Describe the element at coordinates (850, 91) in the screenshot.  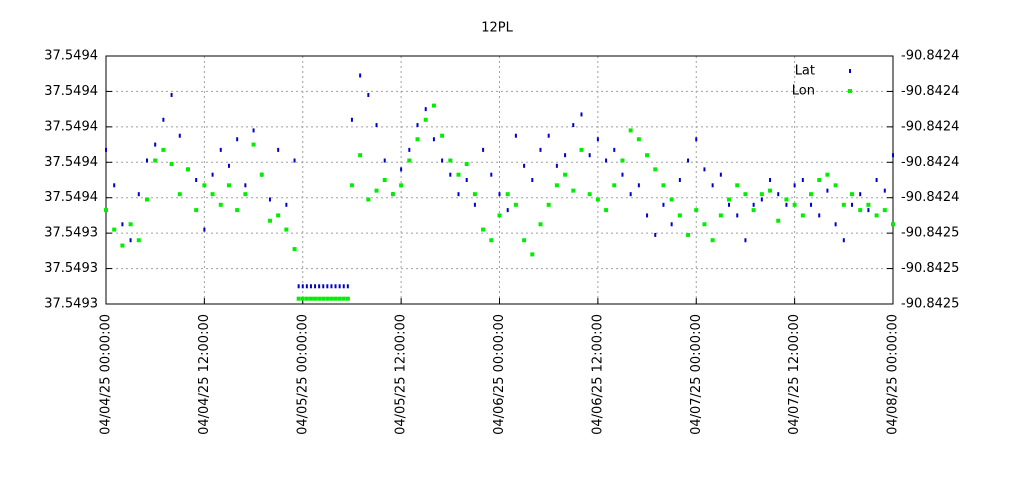
I see `legend-marker` at that location.